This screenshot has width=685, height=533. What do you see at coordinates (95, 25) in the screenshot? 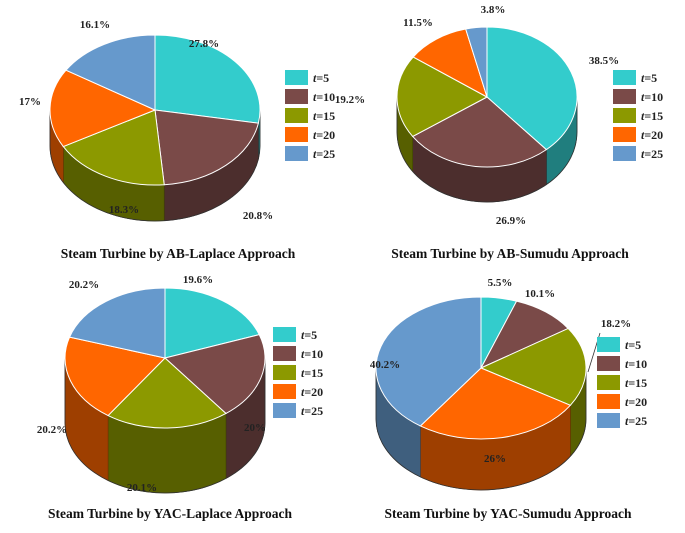
I see `slice-label-t=25: 16.1%` at bounding box center [95, 25].